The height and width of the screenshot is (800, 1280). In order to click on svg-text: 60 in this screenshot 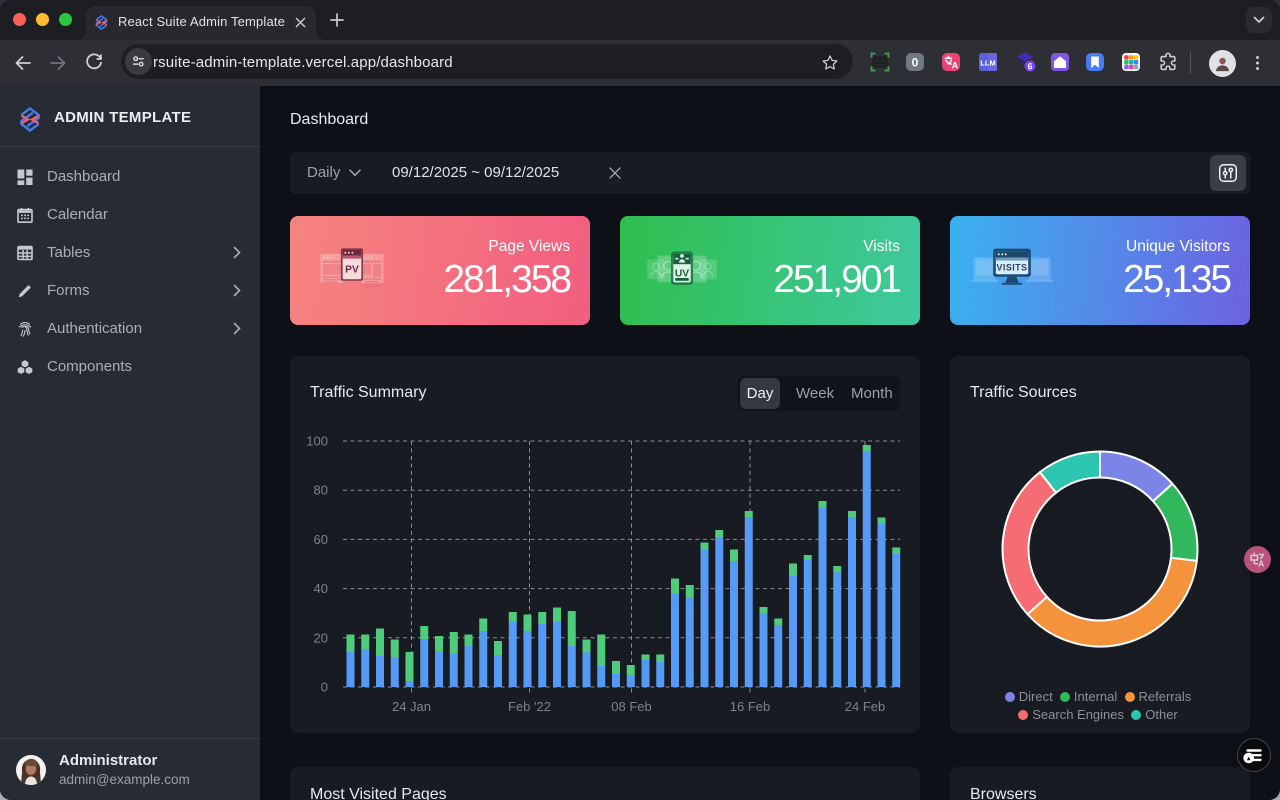, I will do `click(321, 539)`.